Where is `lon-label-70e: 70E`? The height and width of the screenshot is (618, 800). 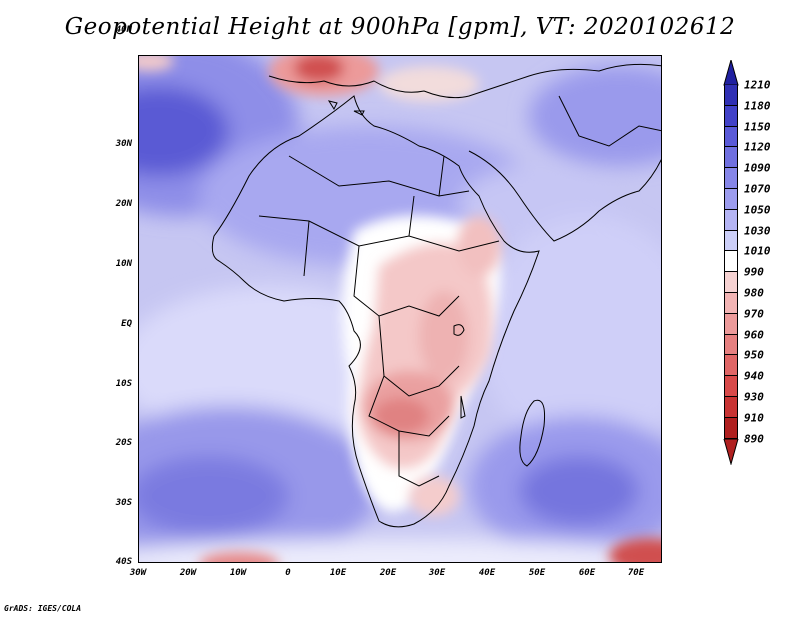
lon-label-70e: 70E is located at coordinates (636, 573).